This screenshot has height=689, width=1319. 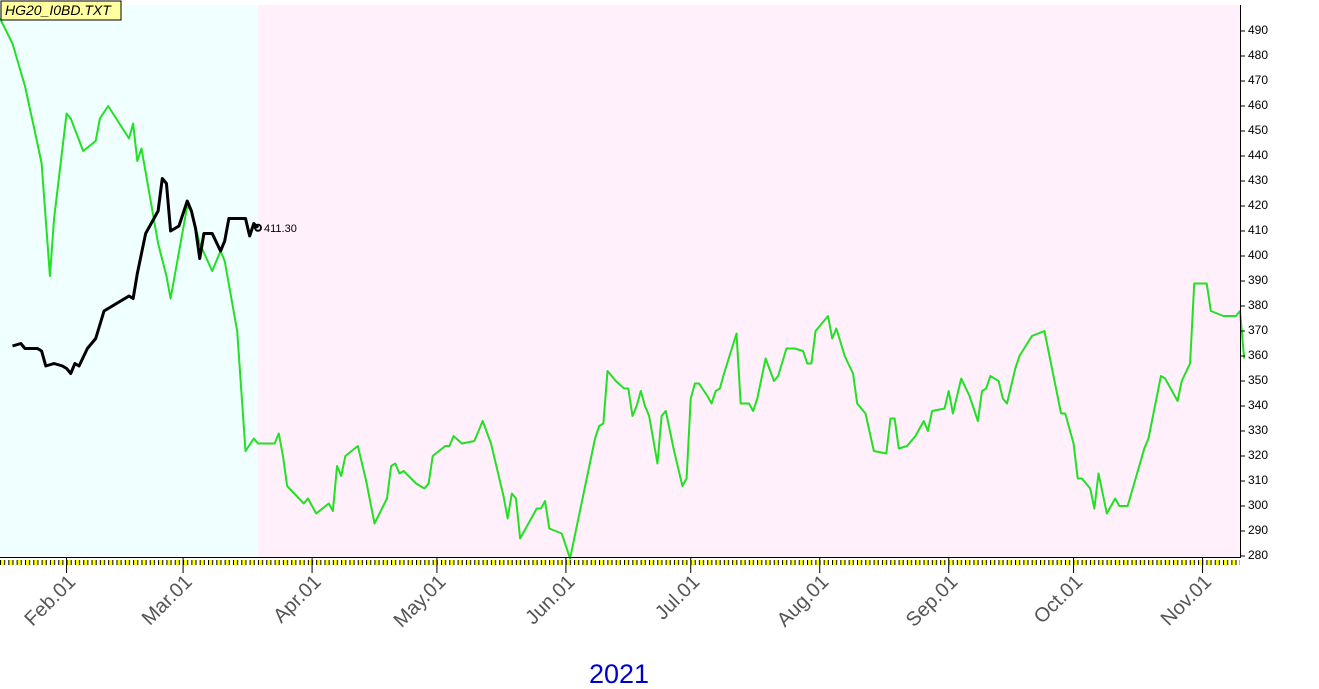 What do you see at coordinates (620, 561) in the screenshot?
I see `minor-ticks` at bounding box center [620, 561].